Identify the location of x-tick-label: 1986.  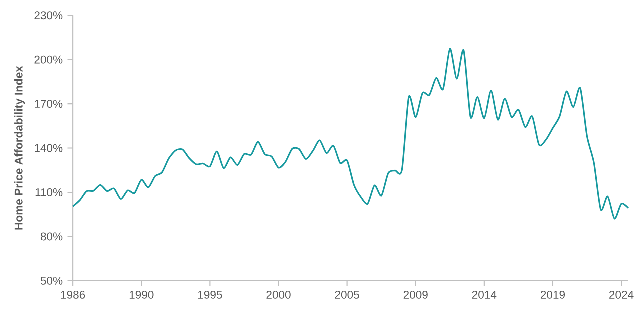
(73, 294).